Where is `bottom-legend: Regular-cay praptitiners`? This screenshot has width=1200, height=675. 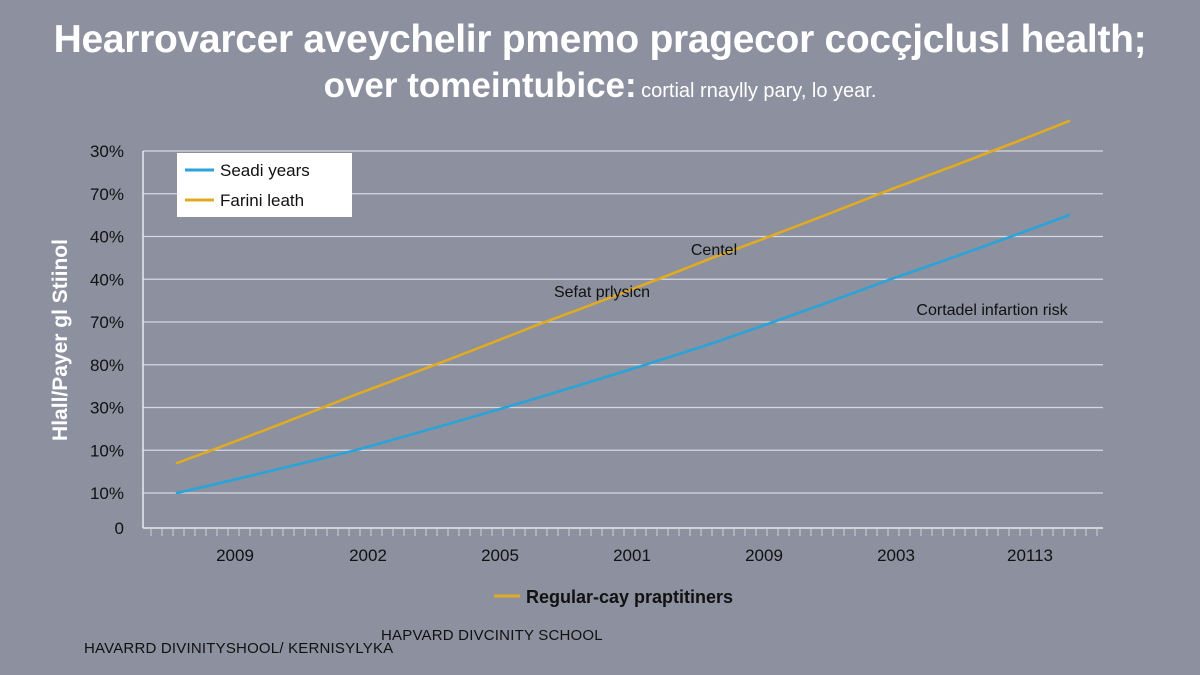 bottom-legend: Regular-cay praptitiners is located at coordinates (613, 597).